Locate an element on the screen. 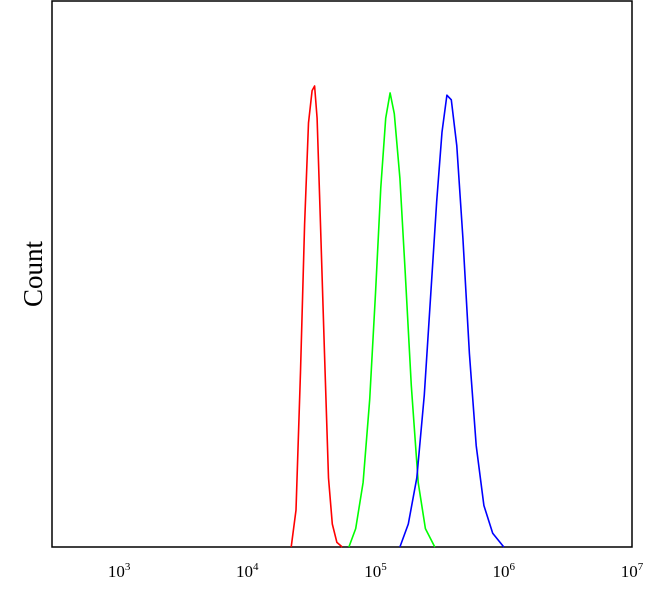  x-tick-label-3: 10⁵ is located at coordinates (375, 571).